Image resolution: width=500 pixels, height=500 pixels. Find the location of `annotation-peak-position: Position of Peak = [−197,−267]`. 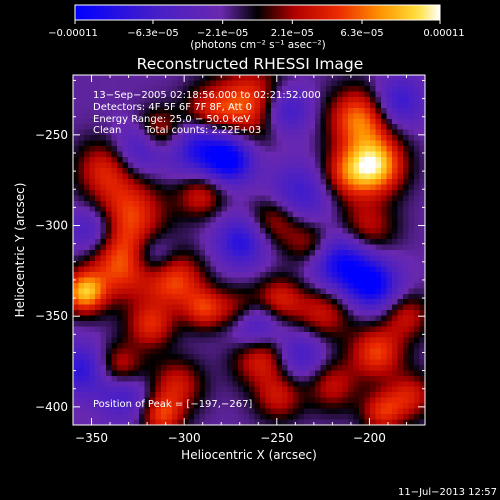

annotation-peak-position: Position of Peak = [−197,−267] is located at coordinates (172, 404).